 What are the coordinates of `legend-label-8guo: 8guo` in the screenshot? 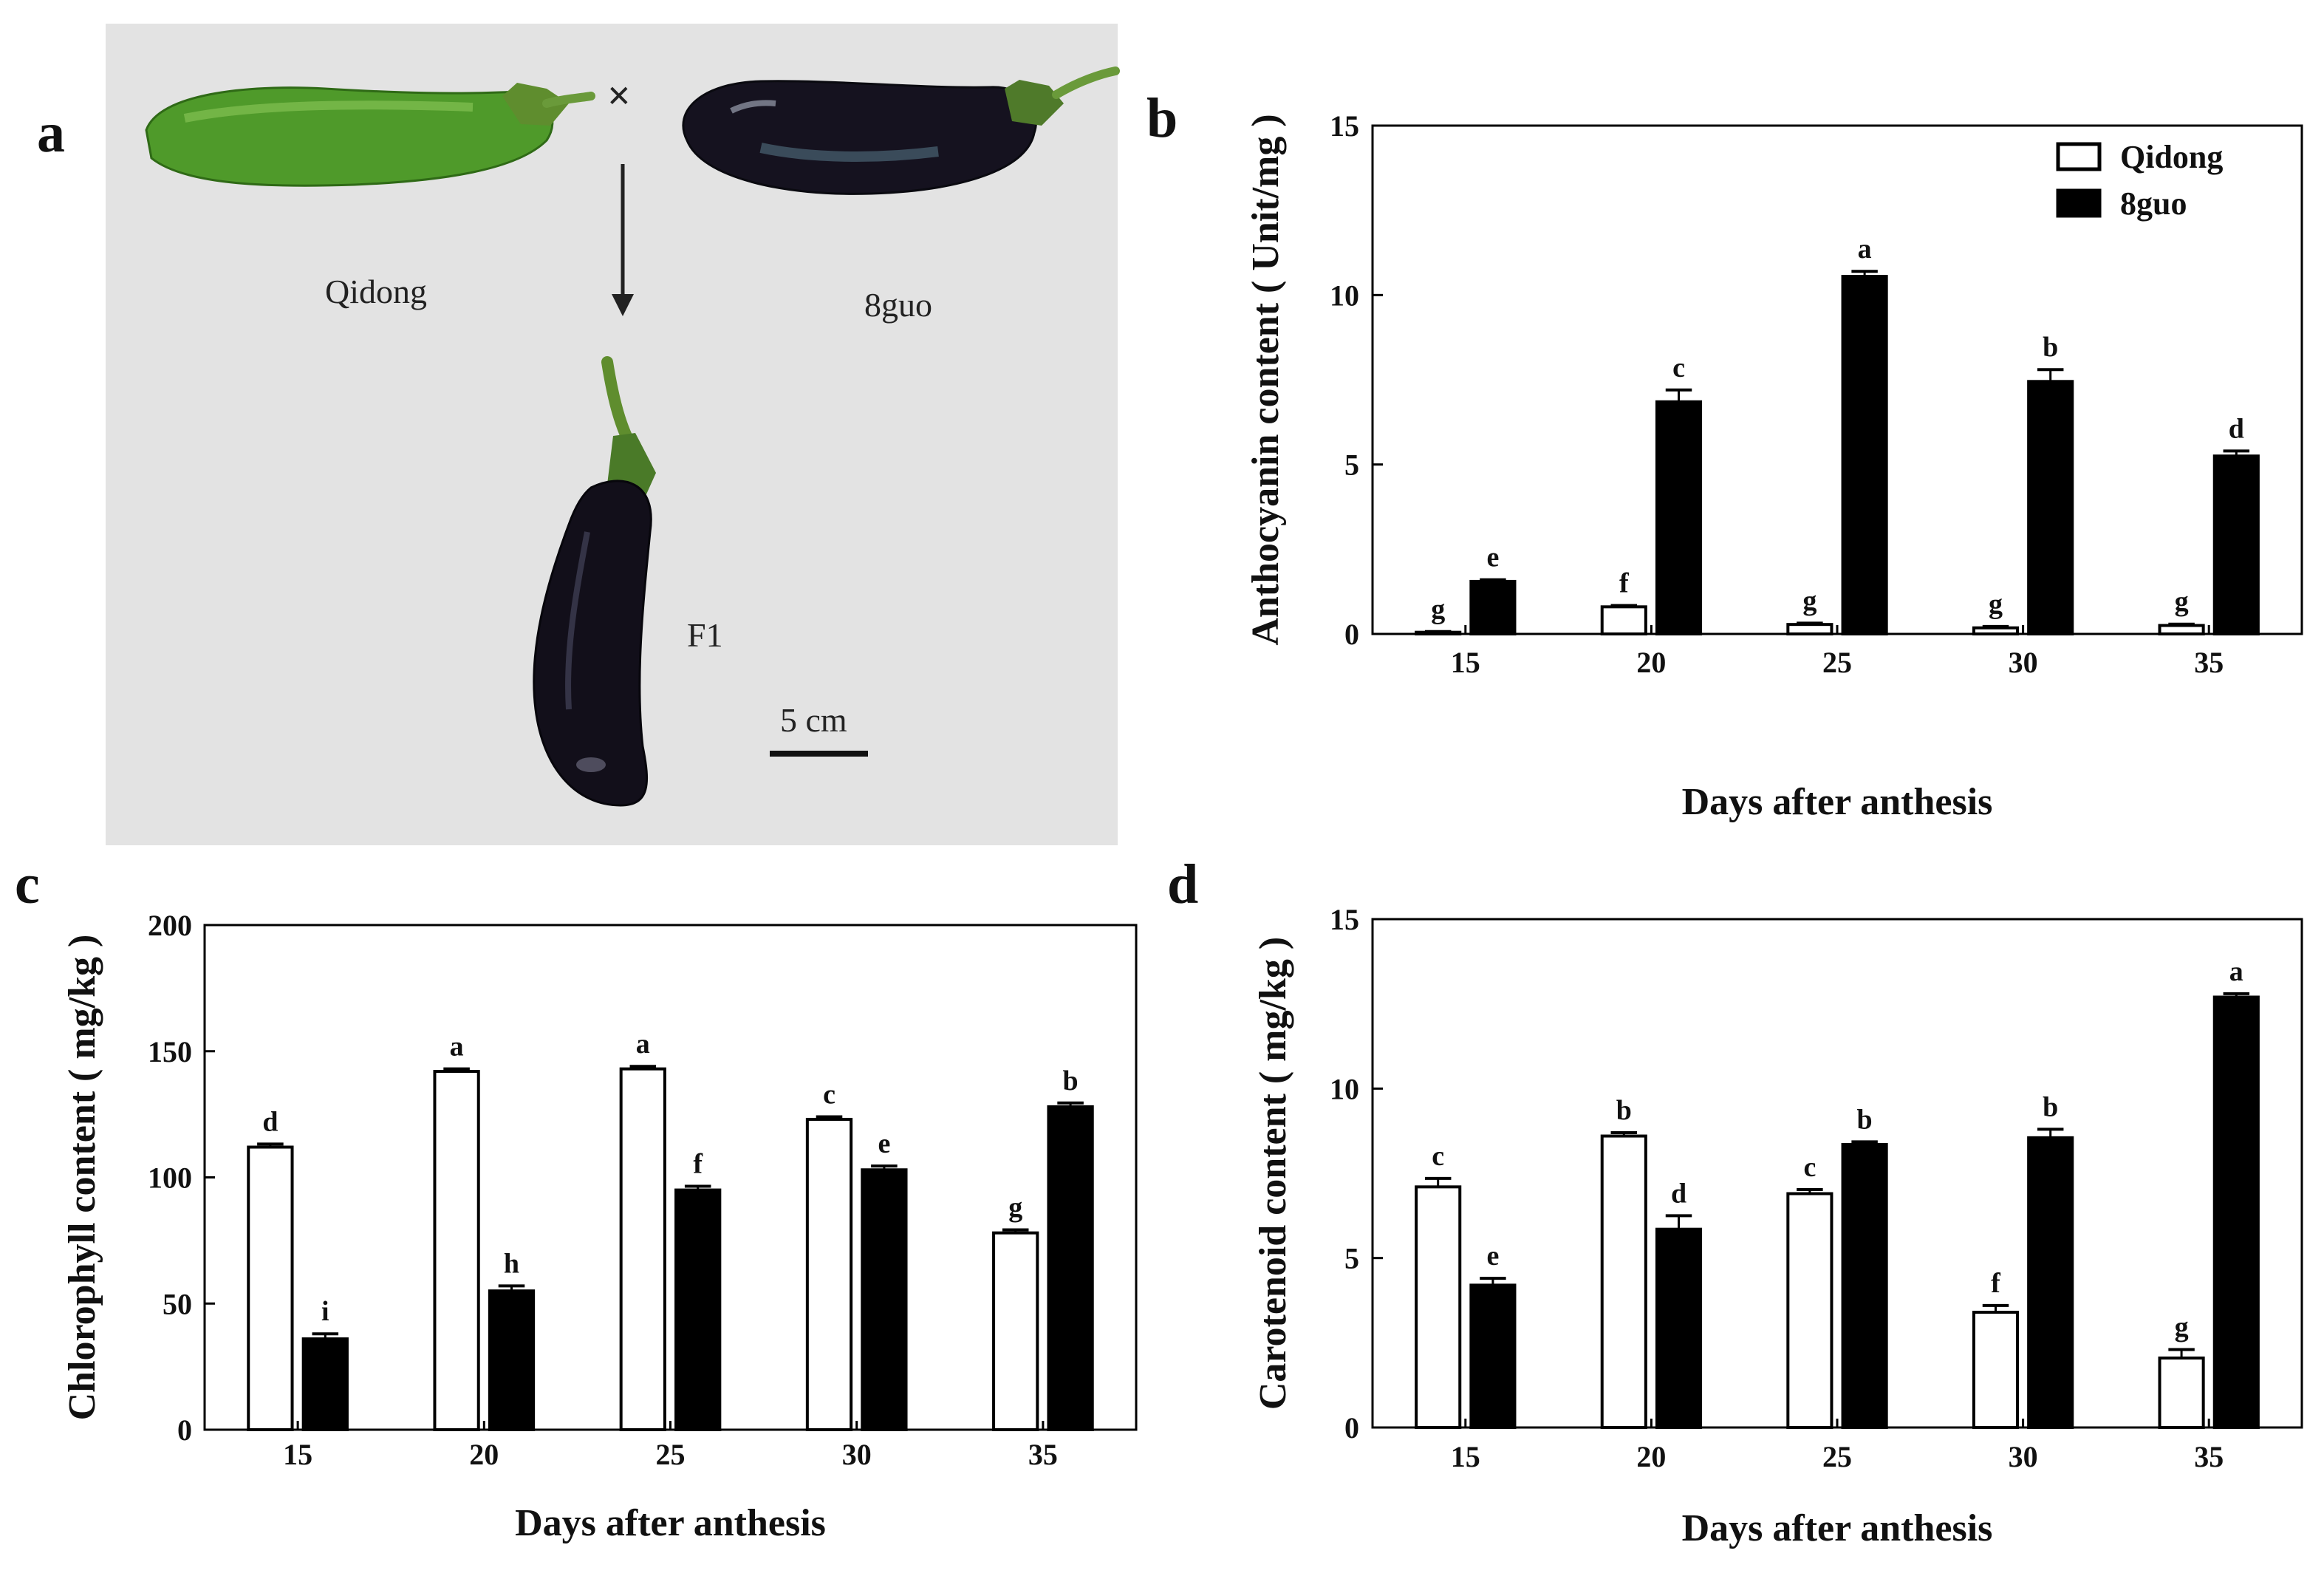 It's located at (2153, 203).